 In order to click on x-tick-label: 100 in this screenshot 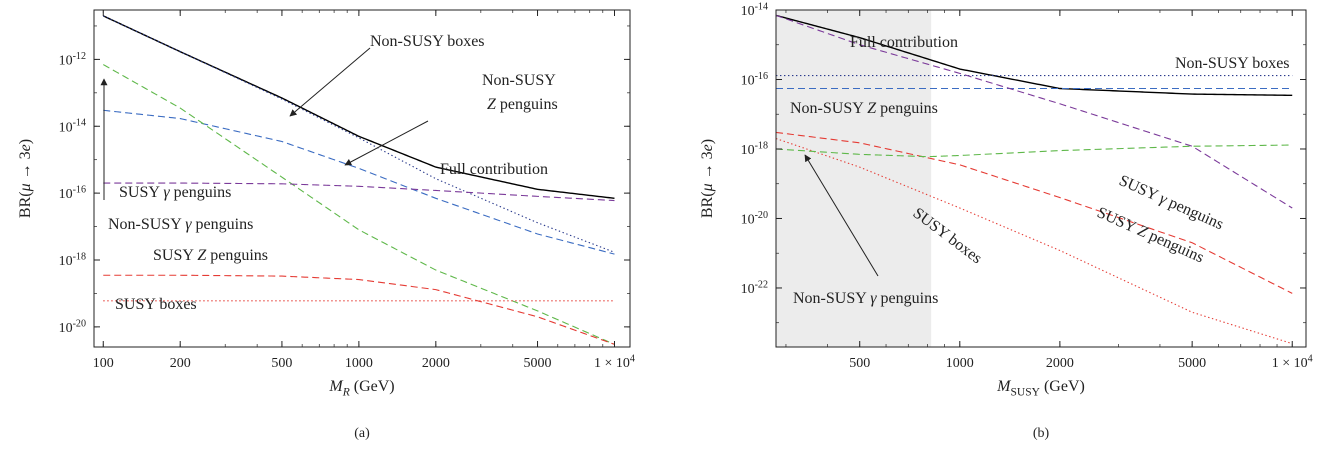, I will do `click(103, 363)`.